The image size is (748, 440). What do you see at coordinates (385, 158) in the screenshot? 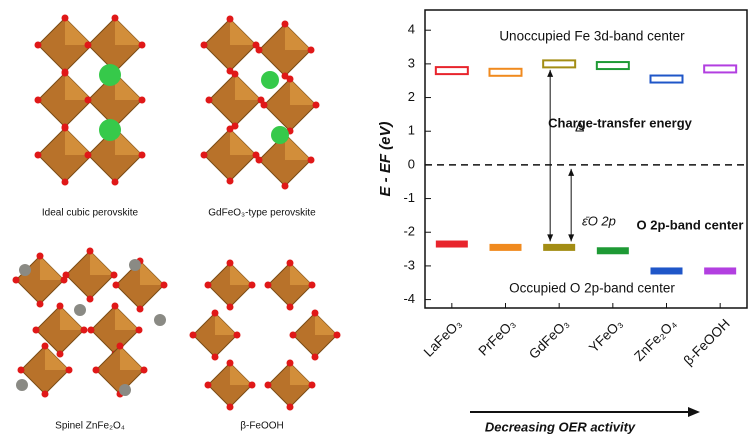
I see `y-axis-label: E - EF (eV)` at bounding box center [385, 158].